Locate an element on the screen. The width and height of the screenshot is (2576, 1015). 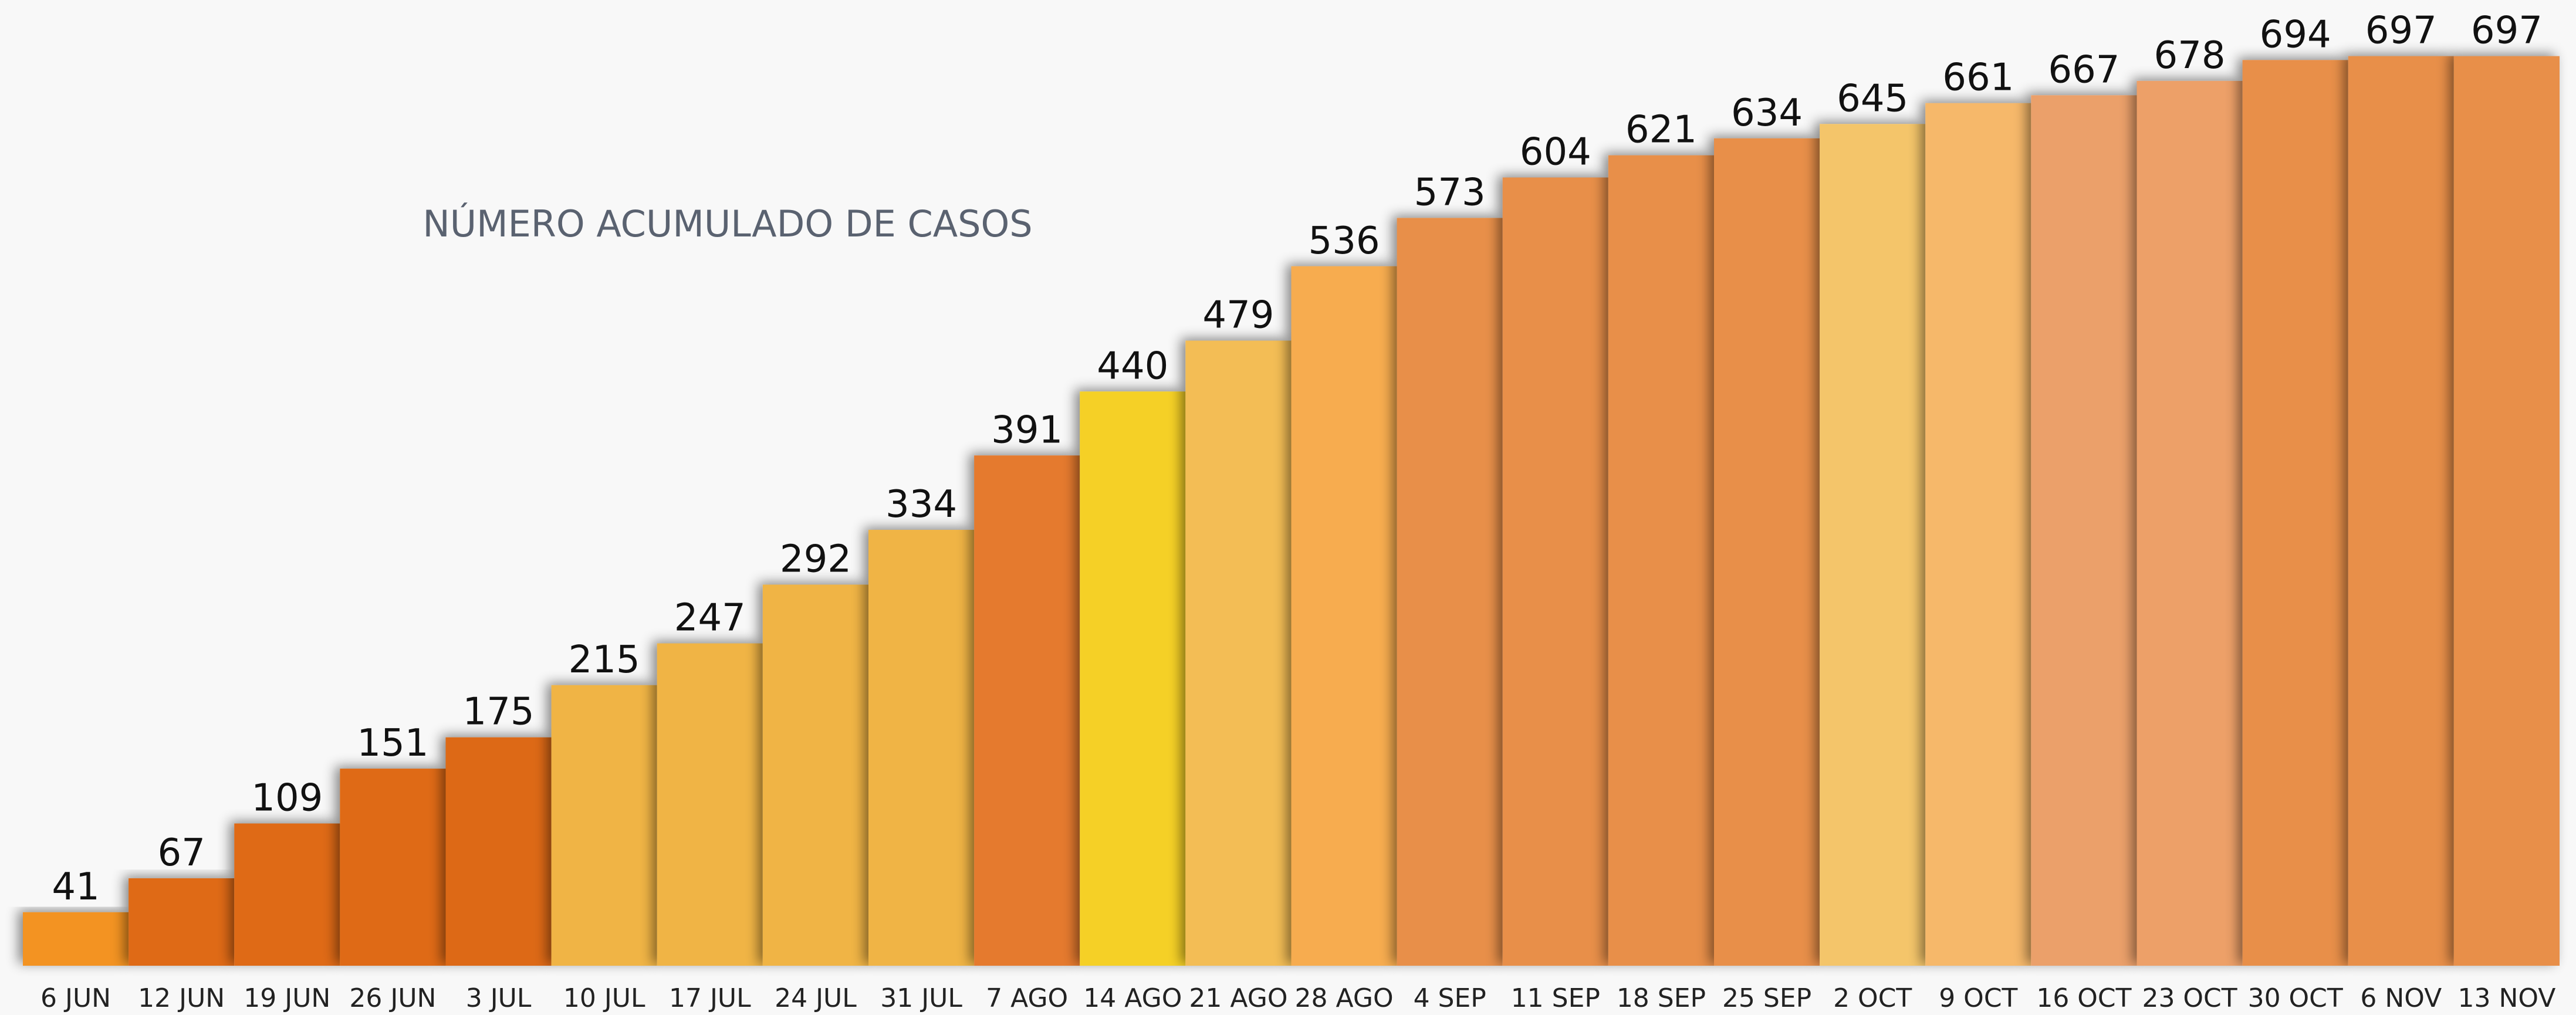
x-tick-label: 17 JUL is located at coordinates (710, 998).